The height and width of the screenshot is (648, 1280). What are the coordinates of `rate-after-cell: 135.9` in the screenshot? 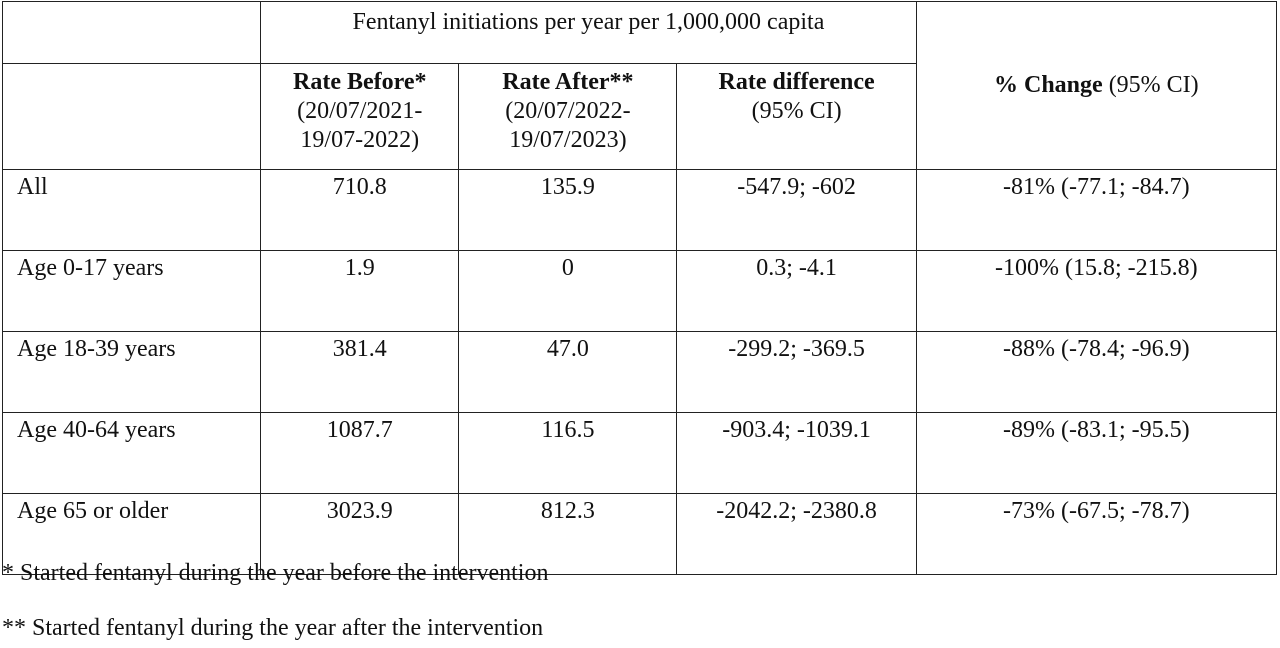 It's located at (568, 210).